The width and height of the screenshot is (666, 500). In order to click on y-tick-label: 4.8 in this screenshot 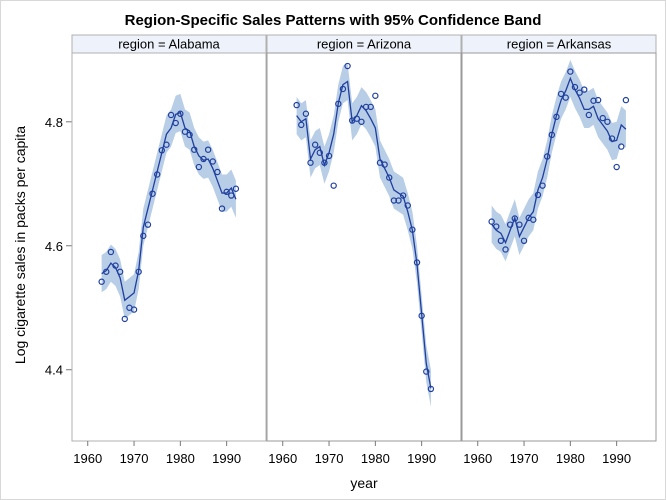, I will do `click(54, 122)`.